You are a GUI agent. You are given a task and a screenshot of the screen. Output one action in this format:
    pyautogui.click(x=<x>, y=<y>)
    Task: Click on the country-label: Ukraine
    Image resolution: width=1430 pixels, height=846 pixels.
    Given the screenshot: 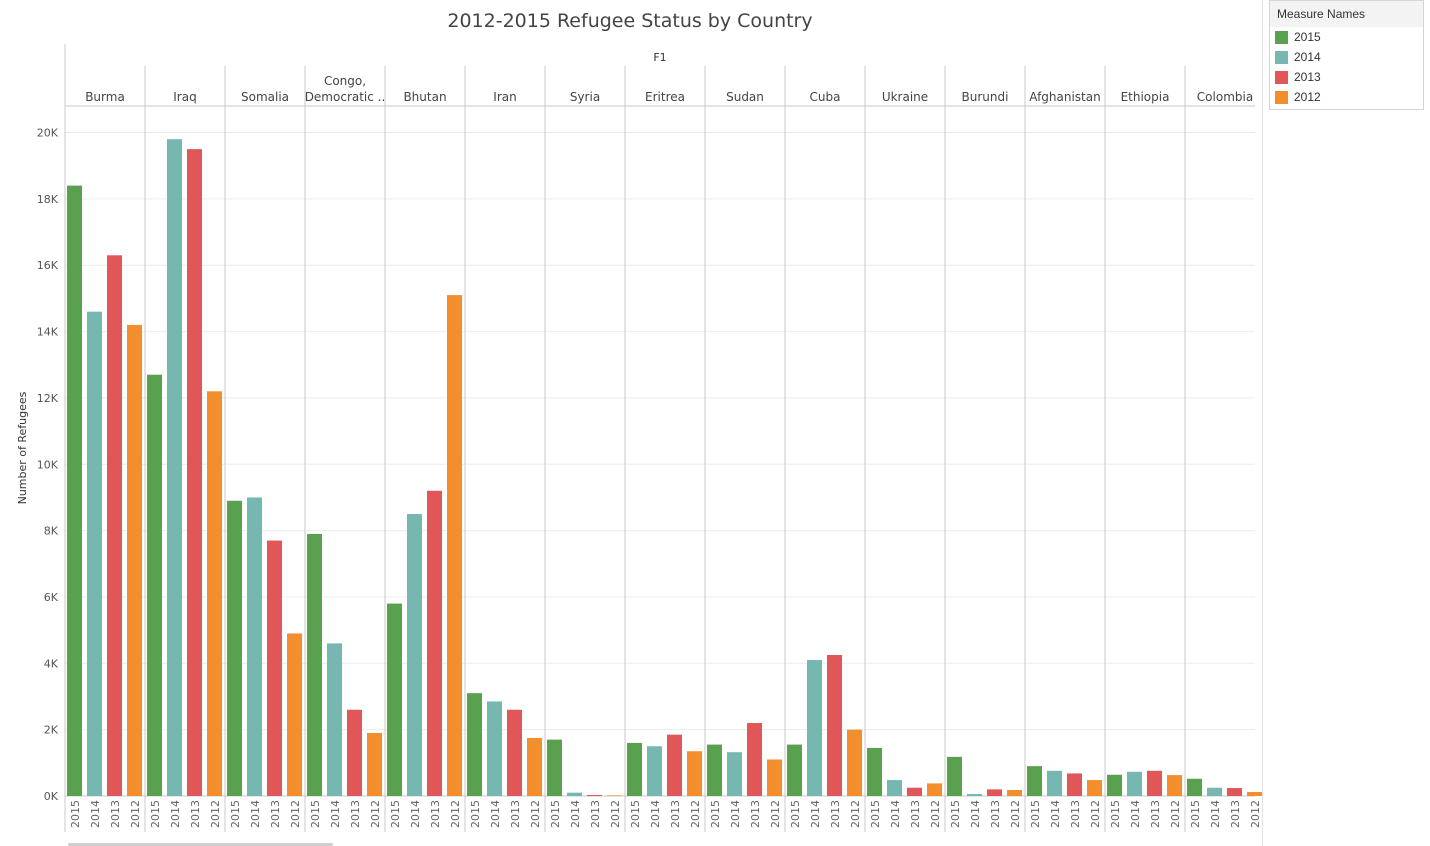 What is the action you would take?
    pyautogui.click(x=905, y=97)
    